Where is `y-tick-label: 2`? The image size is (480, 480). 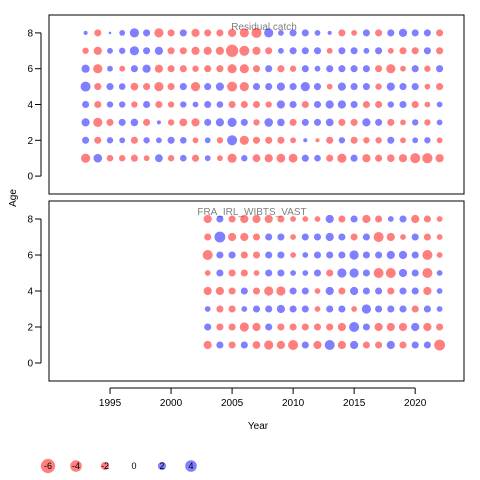 y-tick-label: 2 is located at coordinates (30, 141).